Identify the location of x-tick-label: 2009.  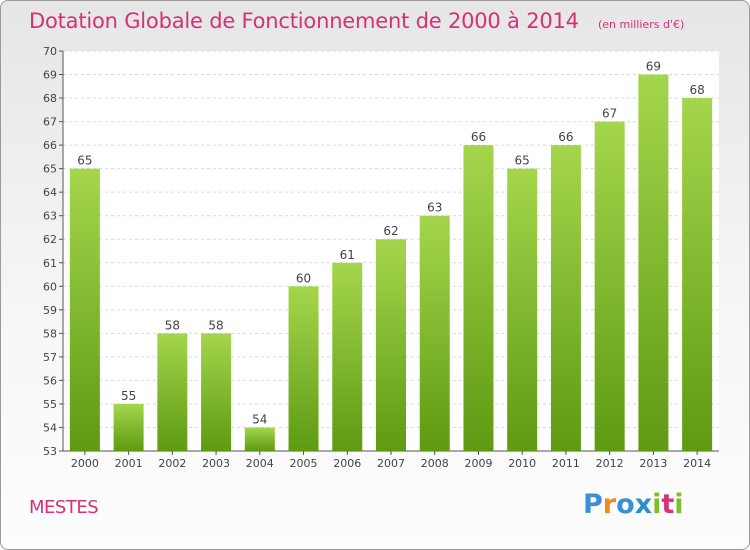
(478, 463).